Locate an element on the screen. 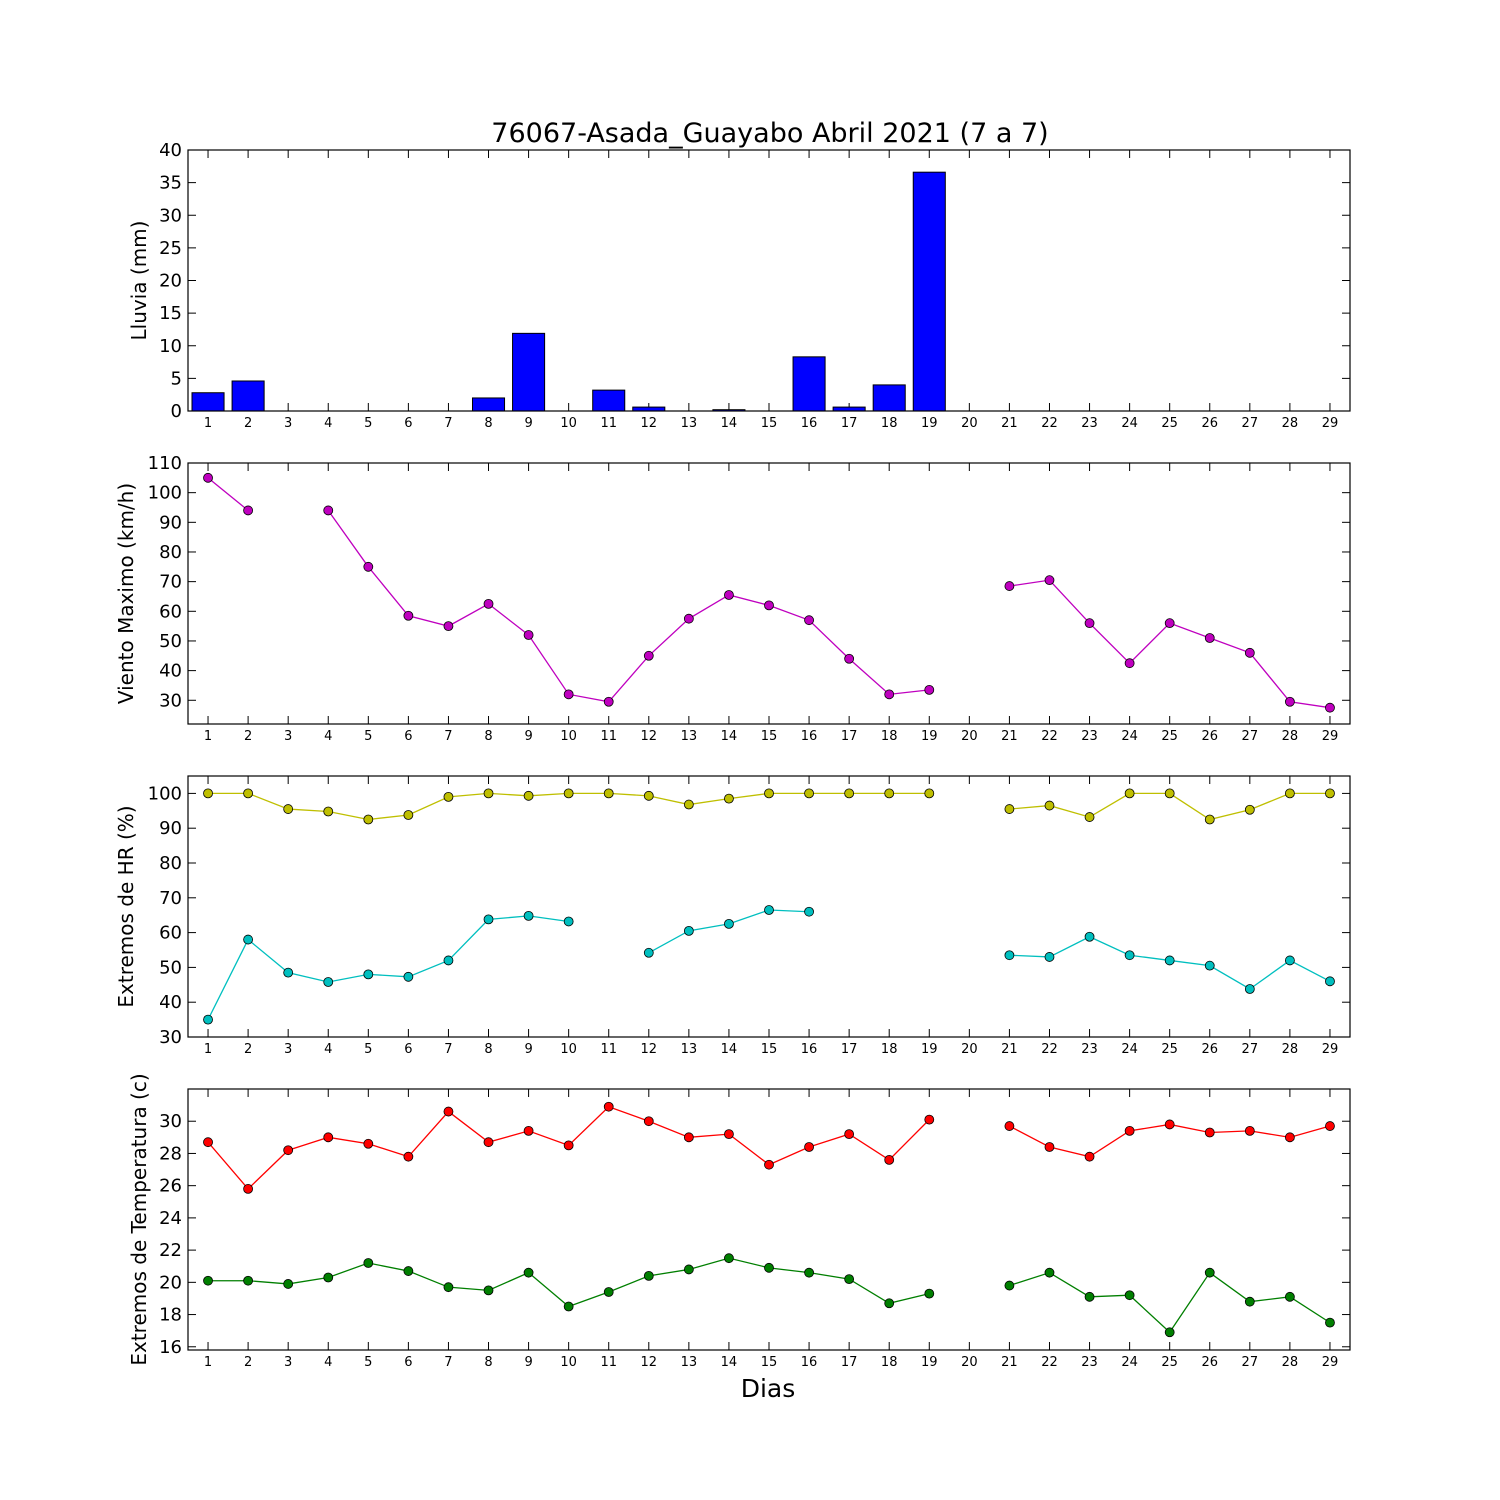 This screenshot has width=1500, height=1500. y-tick-label: 70 is located at coordinates (170, 898).